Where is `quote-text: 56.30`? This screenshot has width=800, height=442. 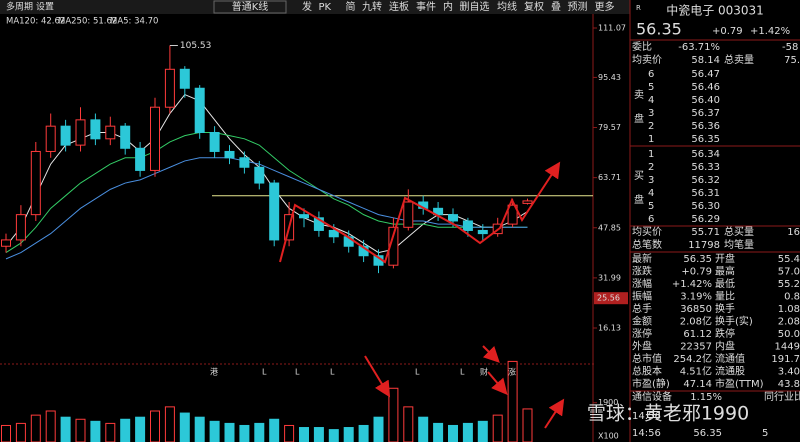 quote-text: 56.30 is located at coordinates (705, 206).